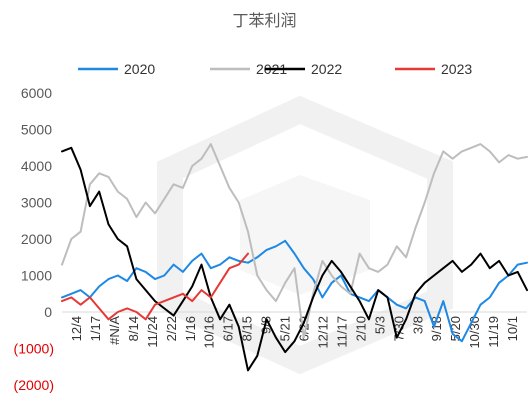 Image resolution: width=529 pixels, height=405 pixels. Describe the element at coordinates (171, 328) in the screenshot. I see `x-tick-label: 2/22` at that location.